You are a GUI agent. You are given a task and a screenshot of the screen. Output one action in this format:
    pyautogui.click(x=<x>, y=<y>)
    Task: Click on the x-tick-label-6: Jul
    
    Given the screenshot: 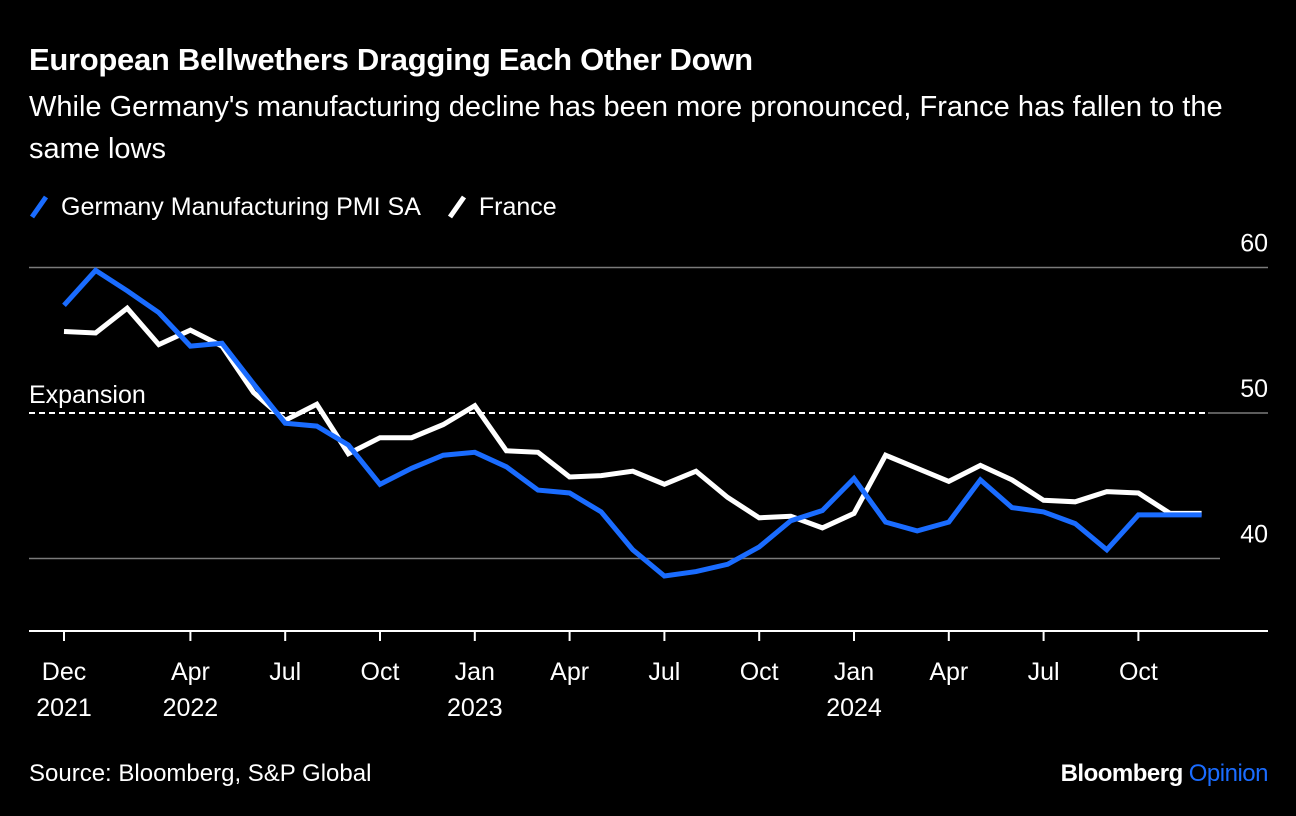 What is the action you would take?
    pyautogui.click(x=664, y=672)
    